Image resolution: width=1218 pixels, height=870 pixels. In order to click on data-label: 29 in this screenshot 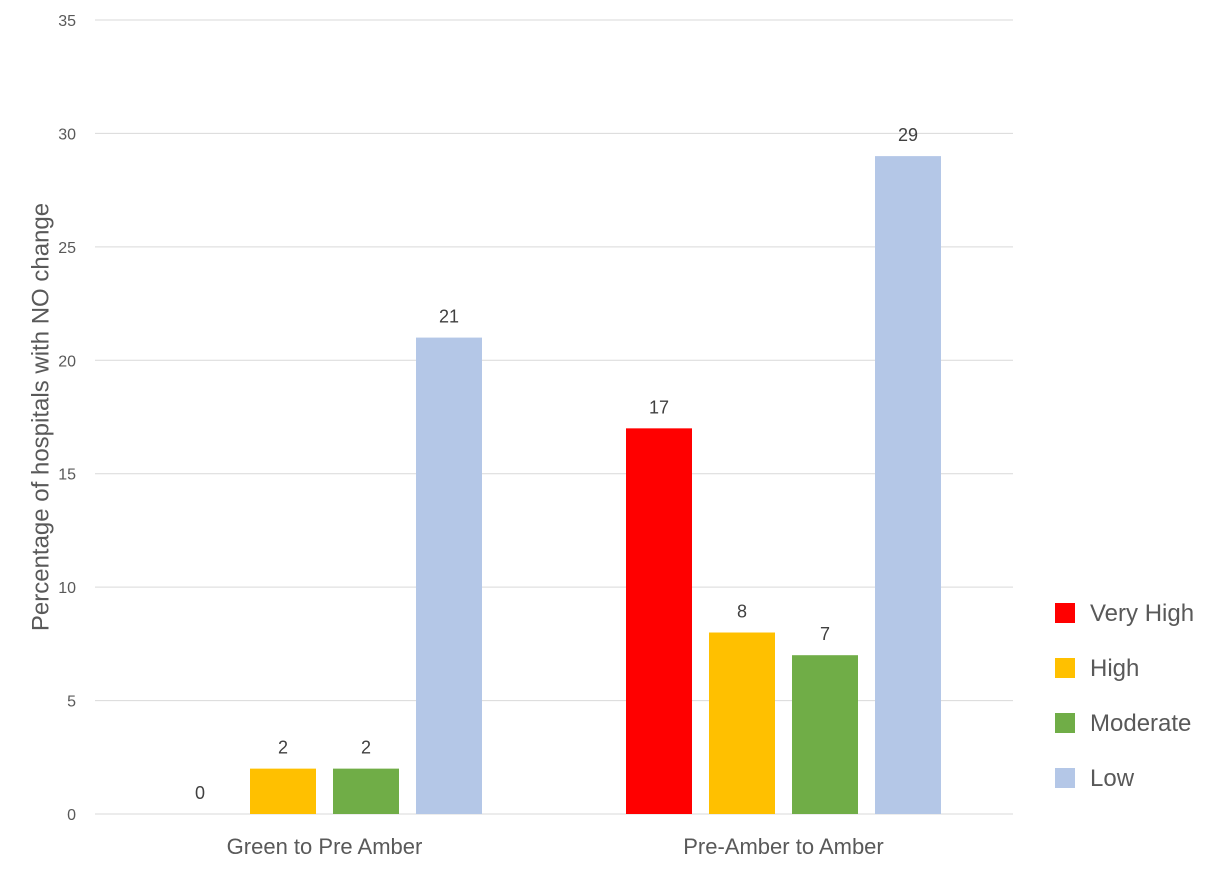, I will do `click(908, 135)`.